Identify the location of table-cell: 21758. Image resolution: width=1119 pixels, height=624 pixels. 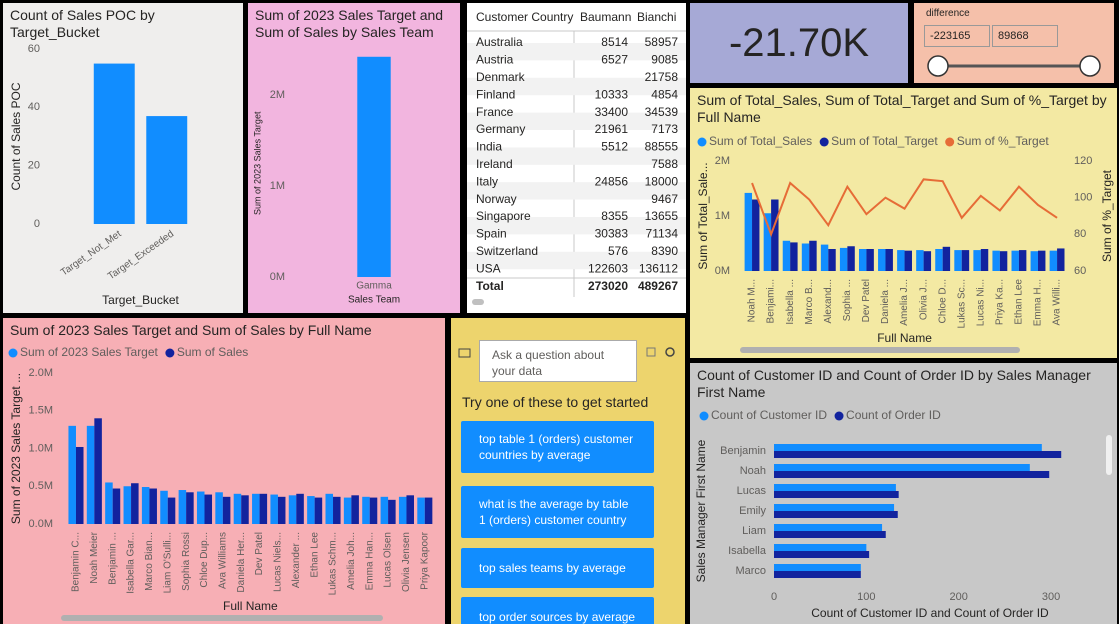
(662, 77).